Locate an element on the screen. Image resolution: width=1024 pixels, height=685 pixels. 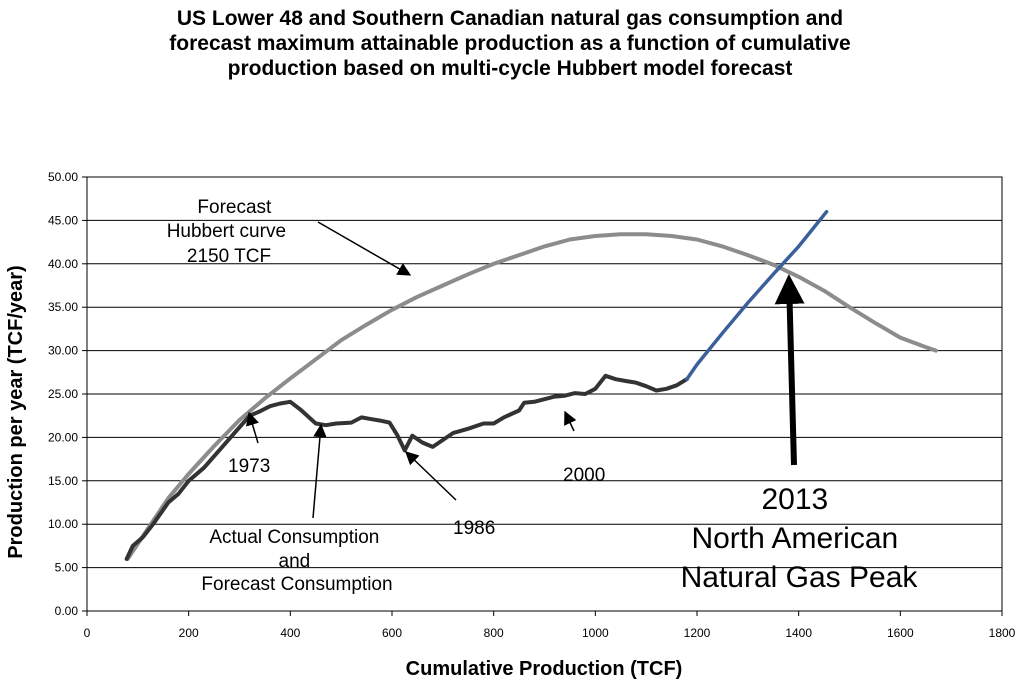
arrow-1986 is located at coordinates (431, 476).